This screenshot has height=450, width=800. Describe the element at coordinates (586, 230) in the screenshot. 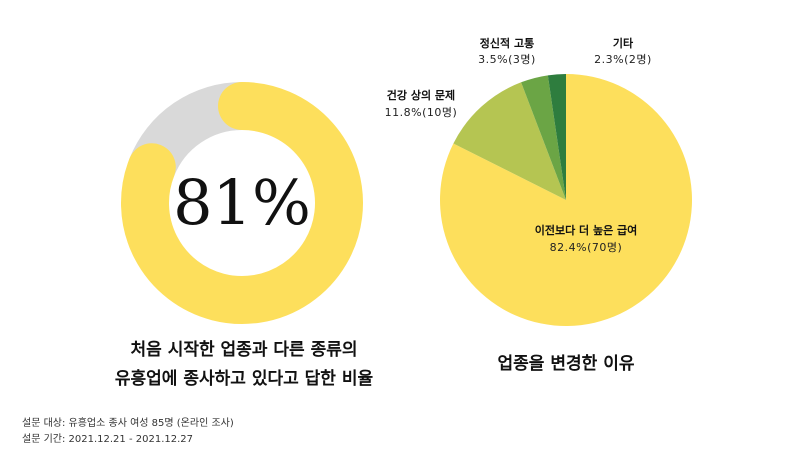

I see `pie-label-name: 이전보다 더 높은 급여` at that location.